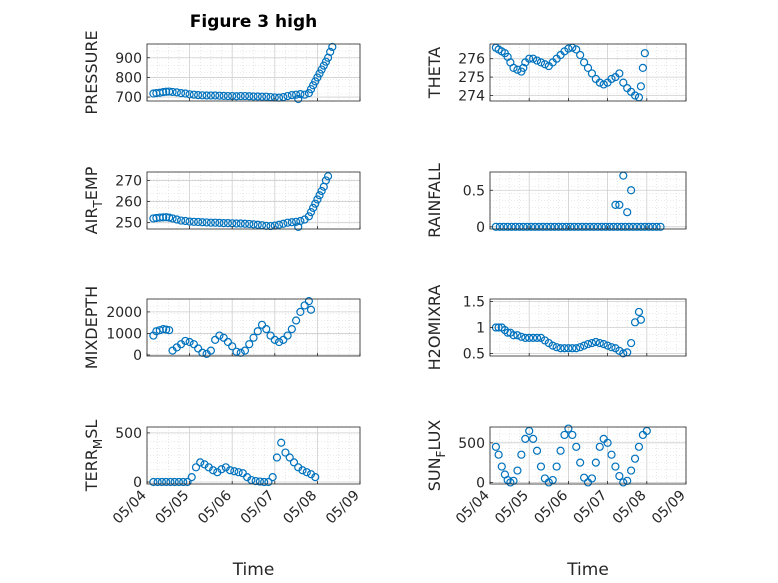 Image resolution: width=778 pixels, height=583 pixels. What do you see at coordinates (91, 327) in the screenshot?
I see `y-axis-label: MIXDEPTH` at bounding box center [91, 327].